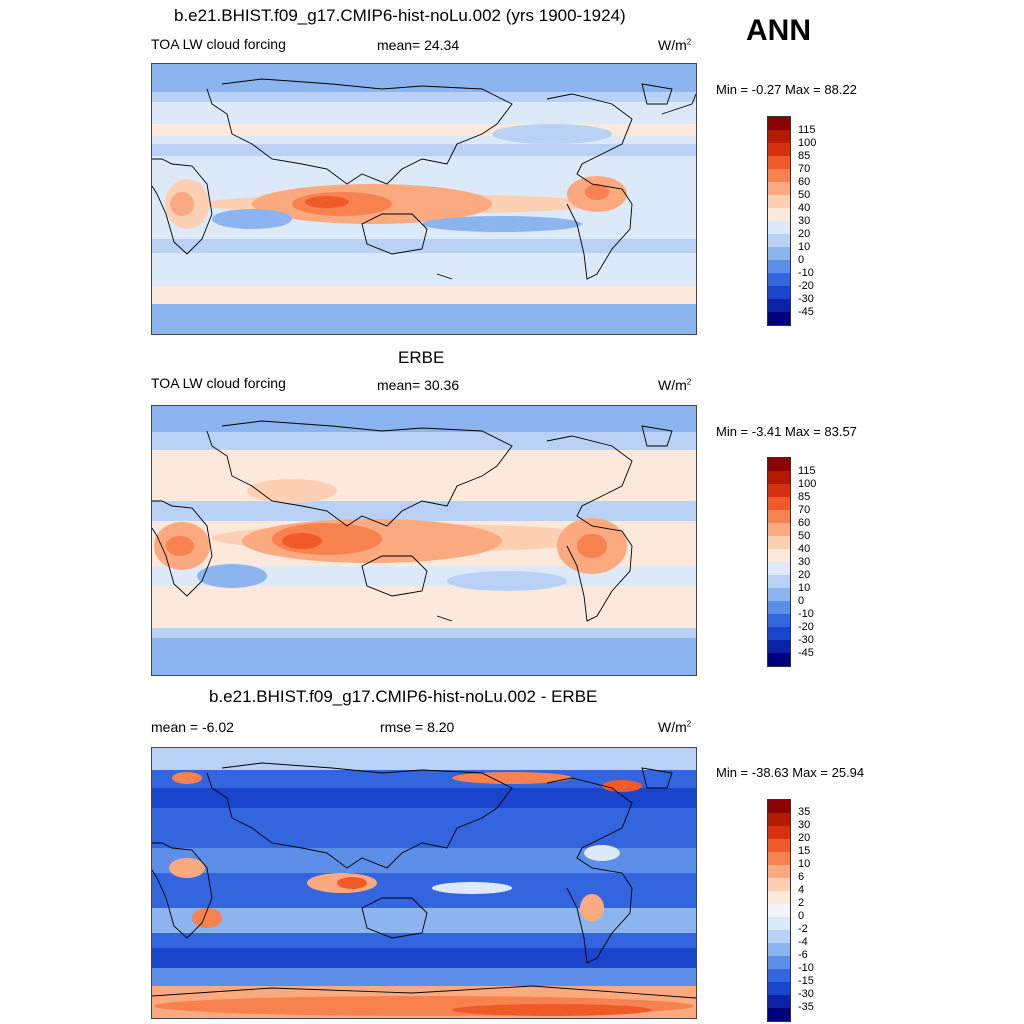 The width and height of the screenshot is (1024, 1024). Describe the element at coordinates (804, 851) in the screenshot. I see `colorbar-label: 15` at that location.